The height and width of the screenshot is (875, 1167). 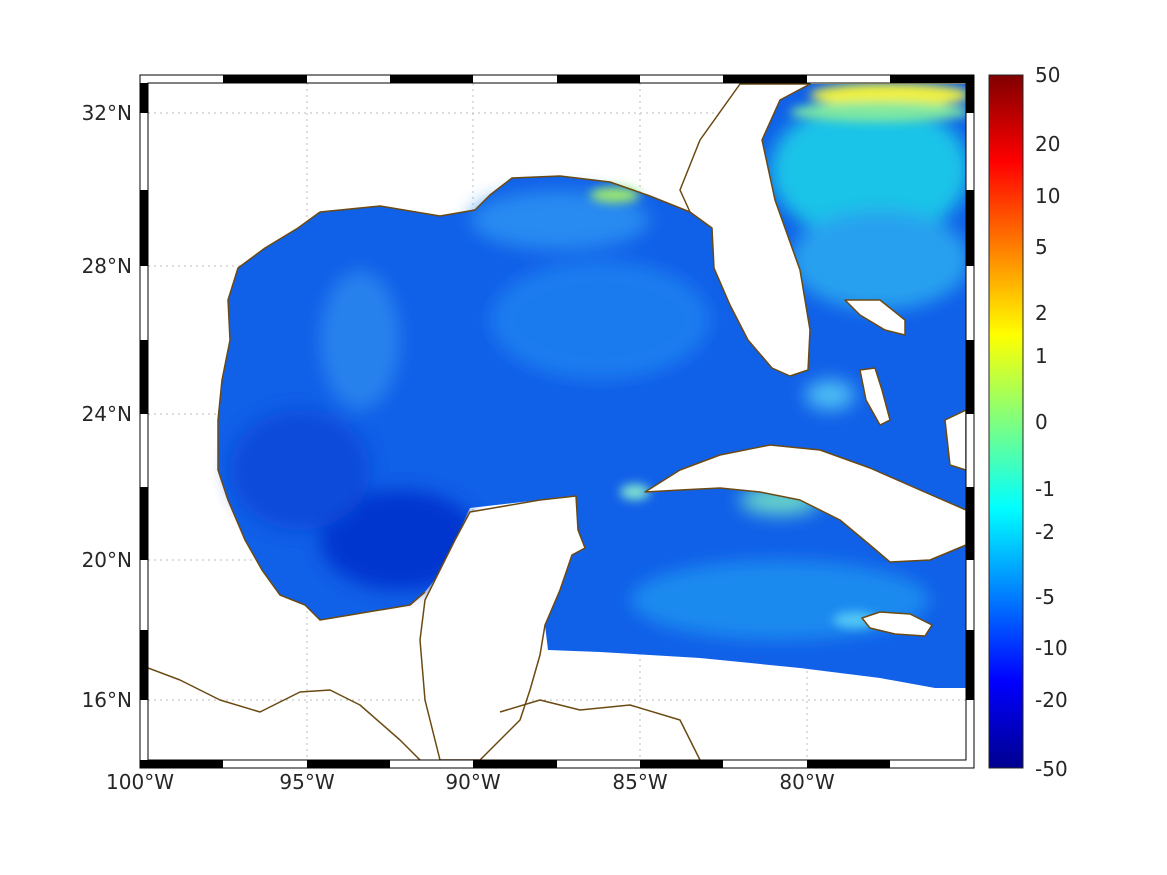 I want to click on y-tick-label: 20°N, so click(x=107, y=560).